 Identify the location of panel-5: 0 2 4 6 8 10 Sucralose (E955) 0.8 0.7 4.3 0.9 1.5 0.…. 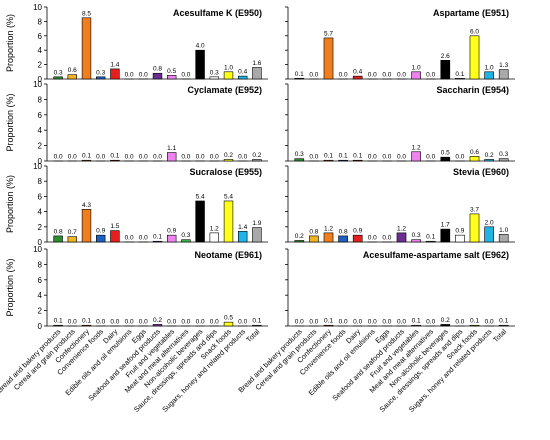
(150, 204).